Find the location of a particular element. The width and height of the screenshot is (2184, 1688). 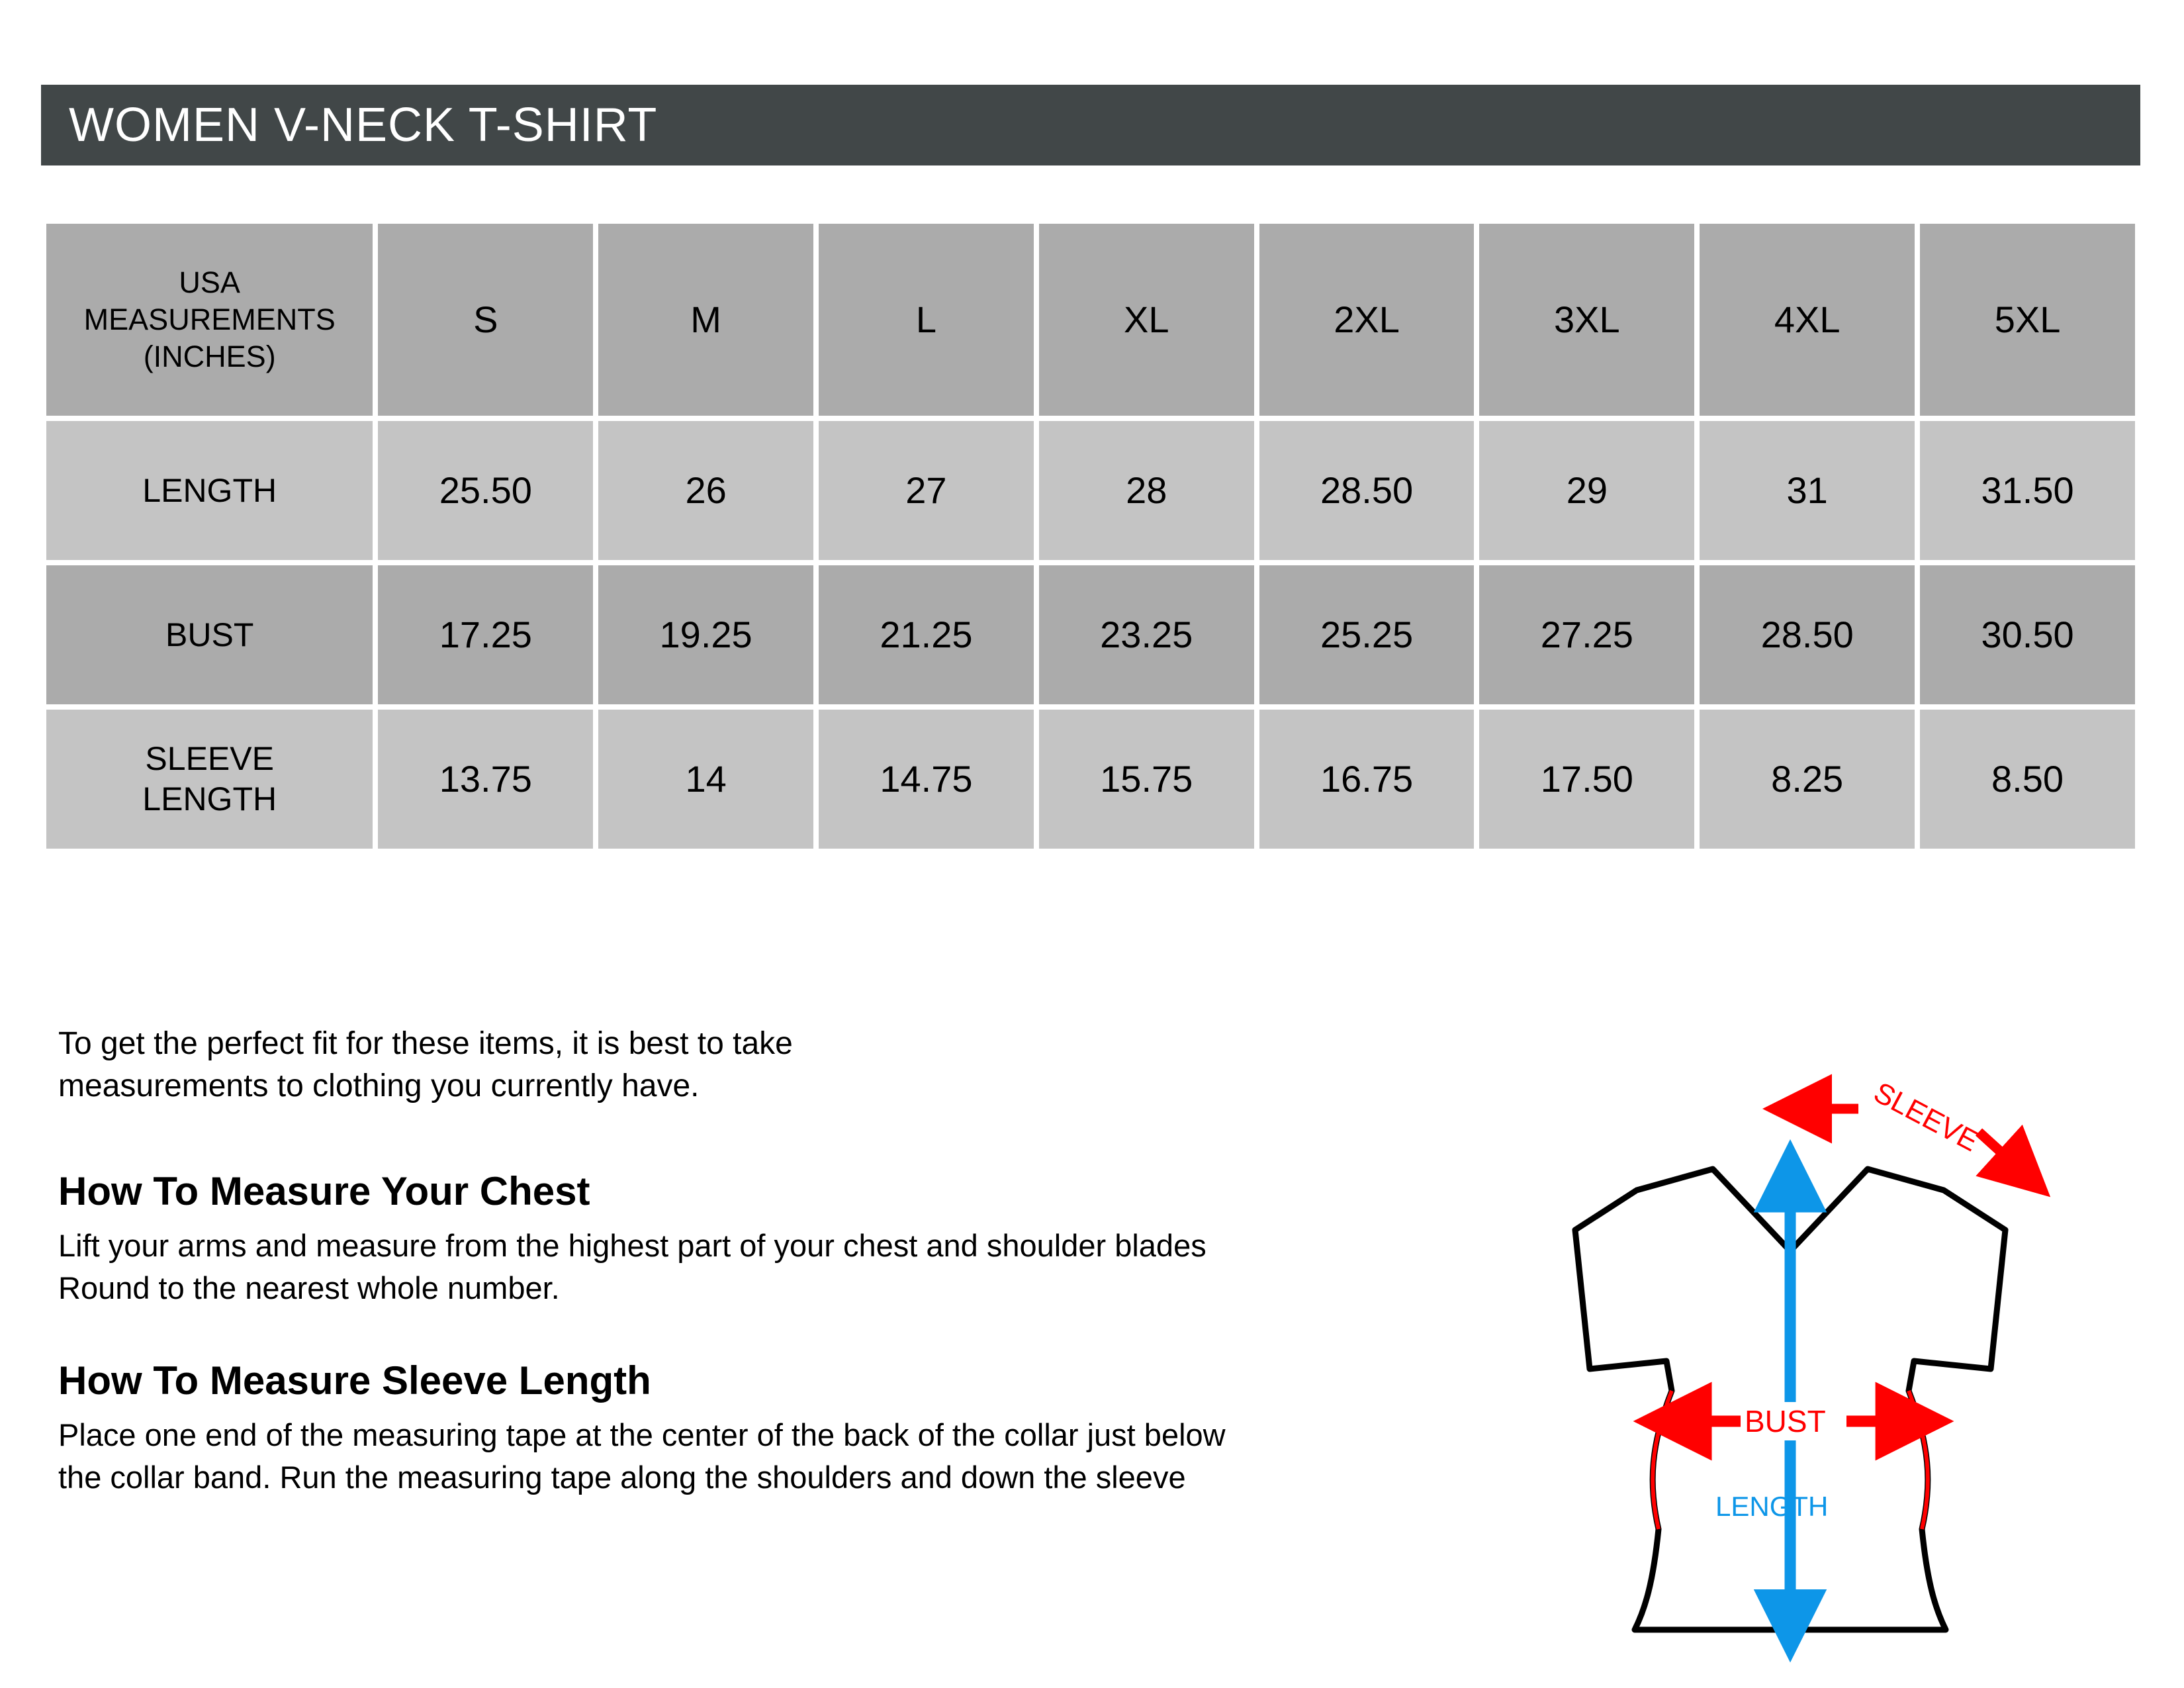

sleeve-measure-label: SLEEVE is located at coordinates (1925, 1117).